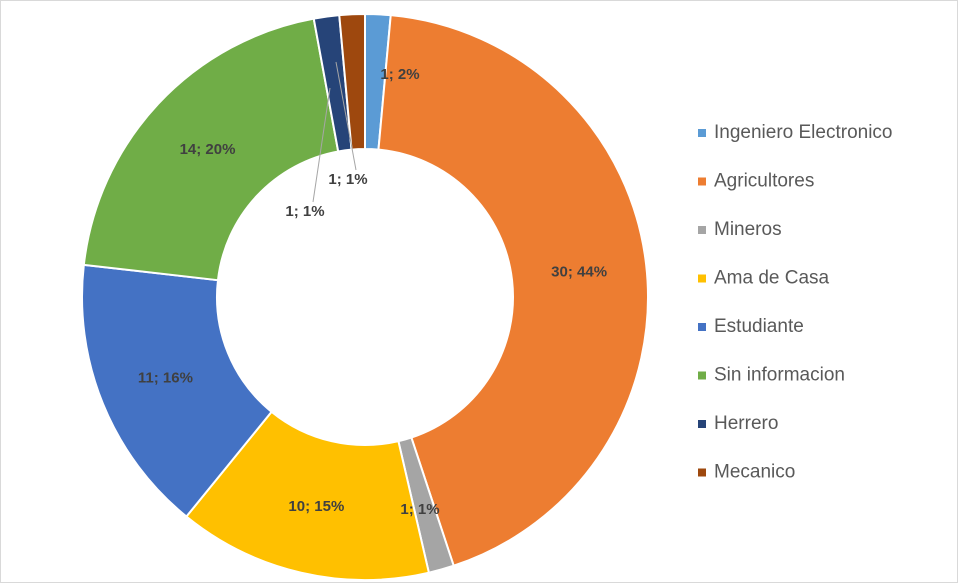 The height and width of the screenshot is (583, 958). Describe the element at coordinates (316, 506) in the screenshot. I see `data-label: 10; 15%` at that location.